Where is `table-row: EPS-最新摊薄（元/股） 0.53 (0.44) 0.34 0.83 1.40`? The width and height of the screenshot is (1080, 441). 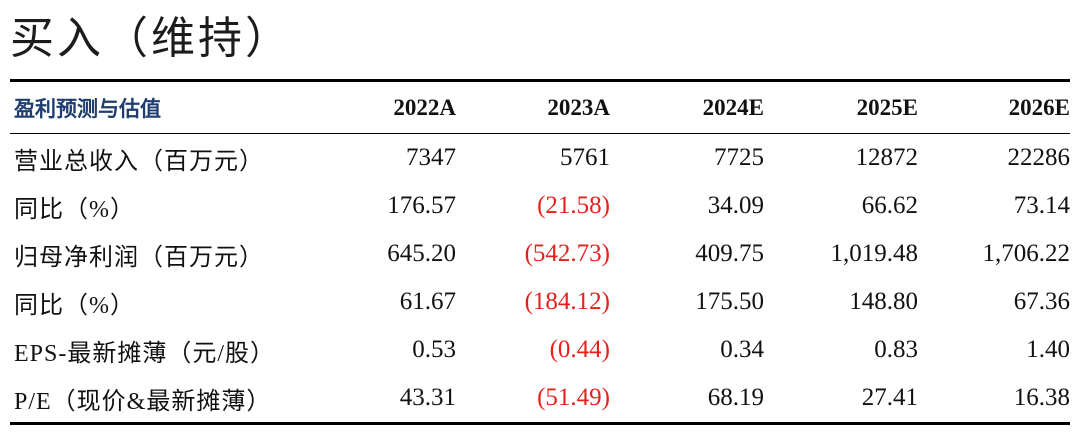
table-row: EPS-最新摊薄（元/股） 0.53 (0.44) 0.34 0.83 1.40 is located at coordinates (540, 350).